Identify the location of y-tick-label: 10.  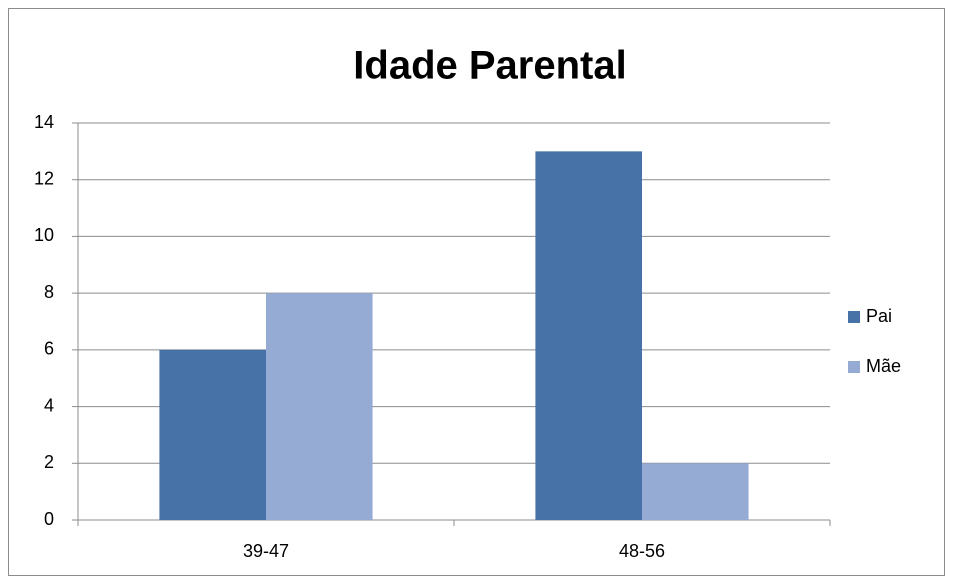
(44, 235).